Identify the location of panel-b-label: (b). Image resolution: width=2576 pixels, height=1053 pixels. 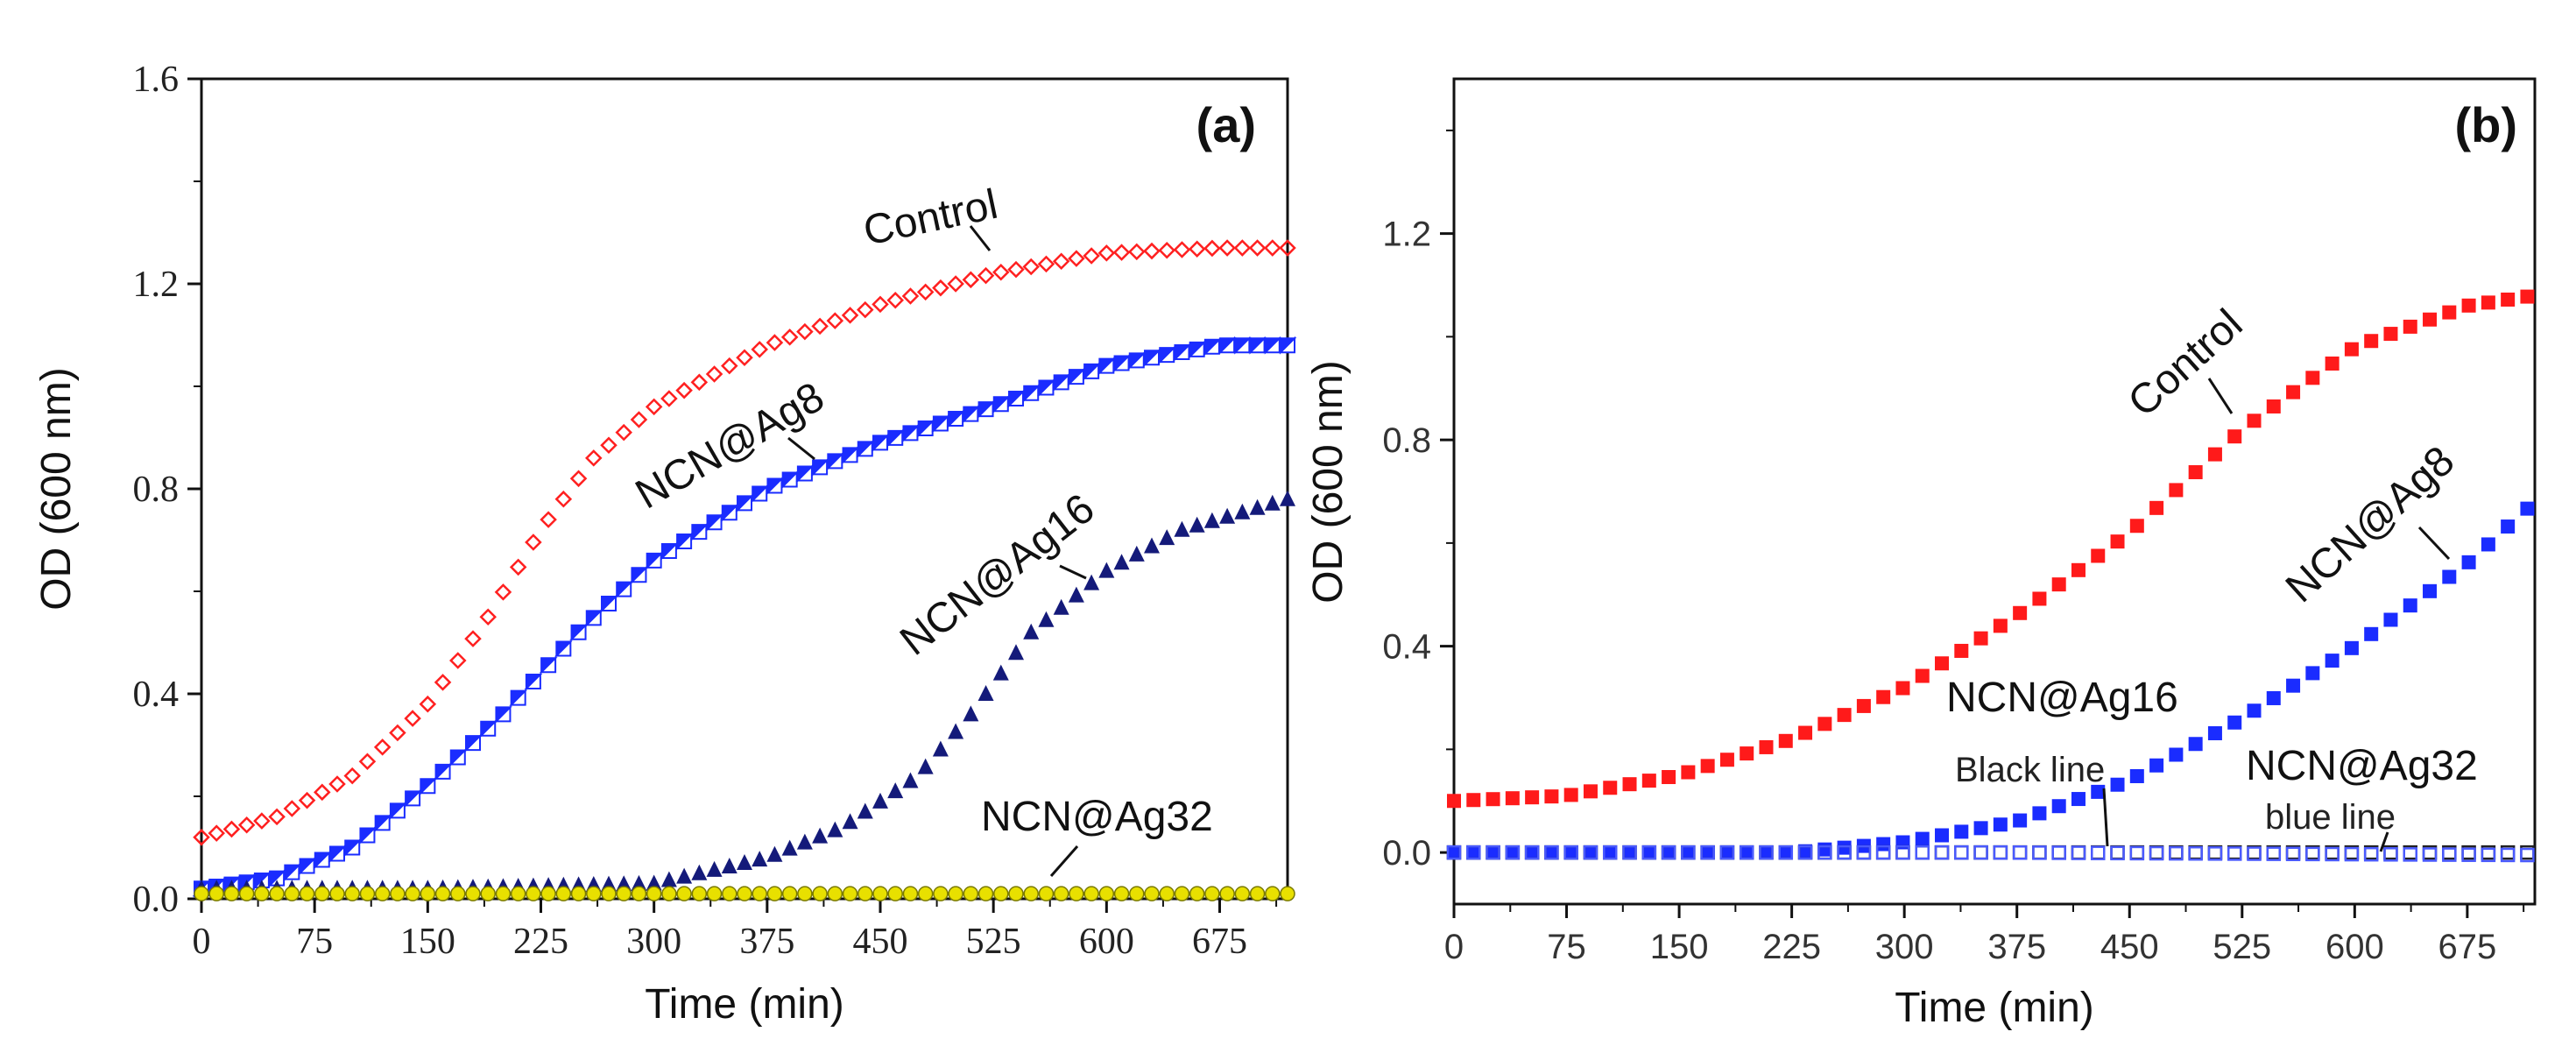
(2485, 124).